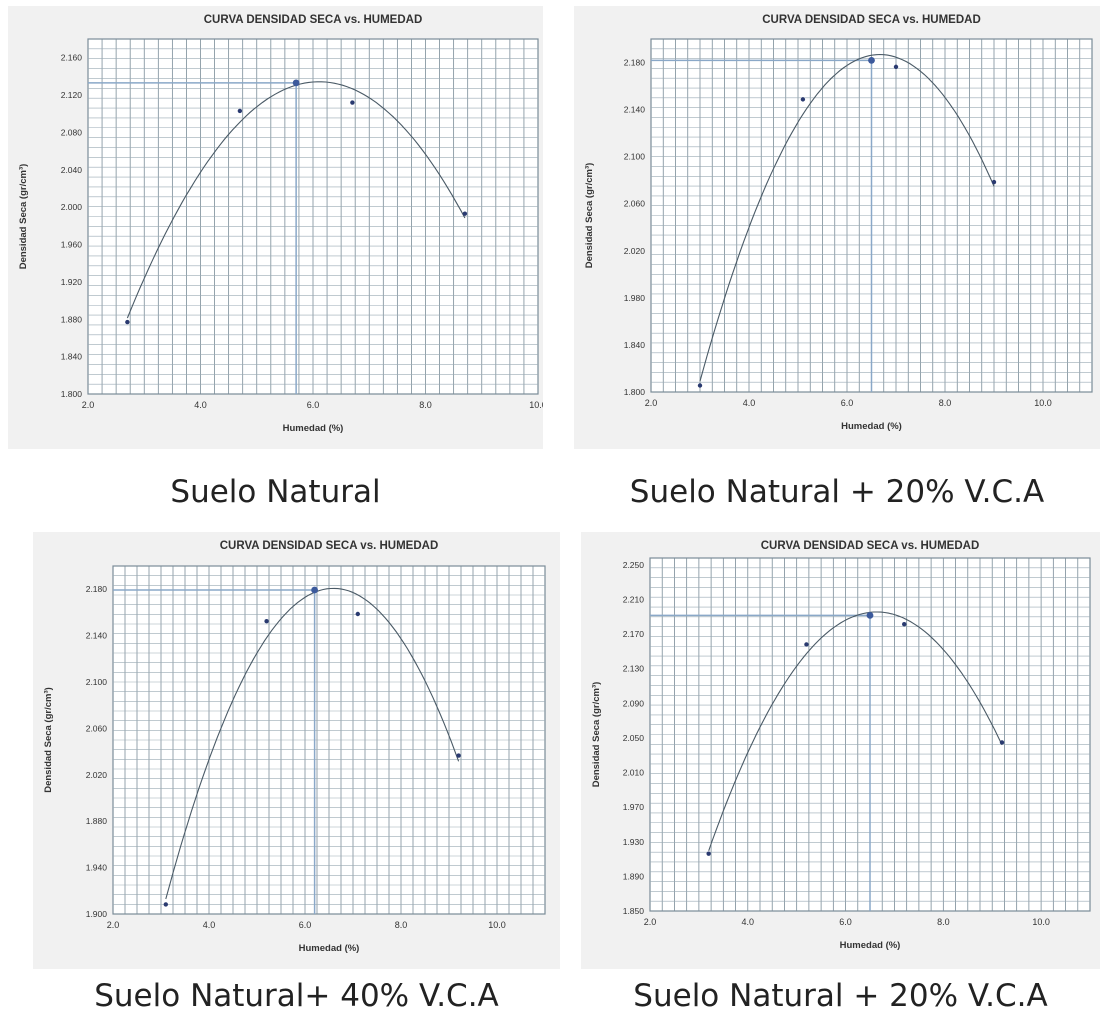  What do you see at coordinates (634, 669) in the screenshot?
I see `y-tick-label: 2.130` at bounding box center [634, 669].